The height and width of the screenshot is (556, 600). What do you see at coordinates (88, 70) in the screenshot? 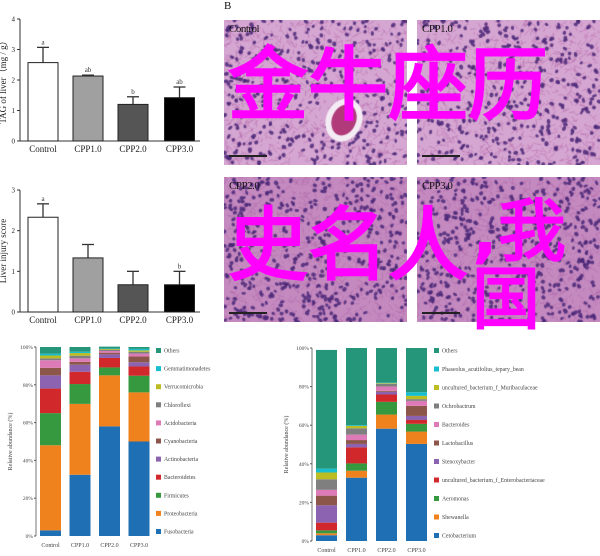
I see `significance-label: ab` at bounding box center [88, 70].